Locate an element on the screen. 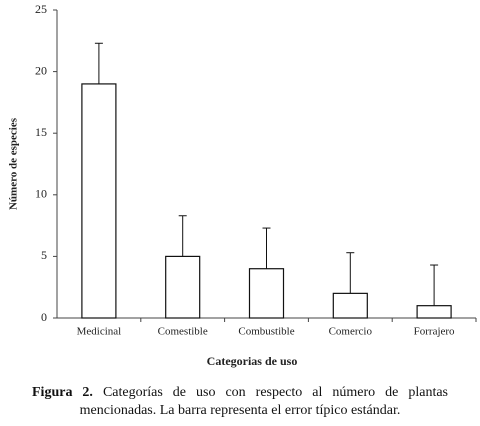 The width and height of the screenshot is (480, 426). y-axis-label: Número de especies is located at coordinates (14, 163).